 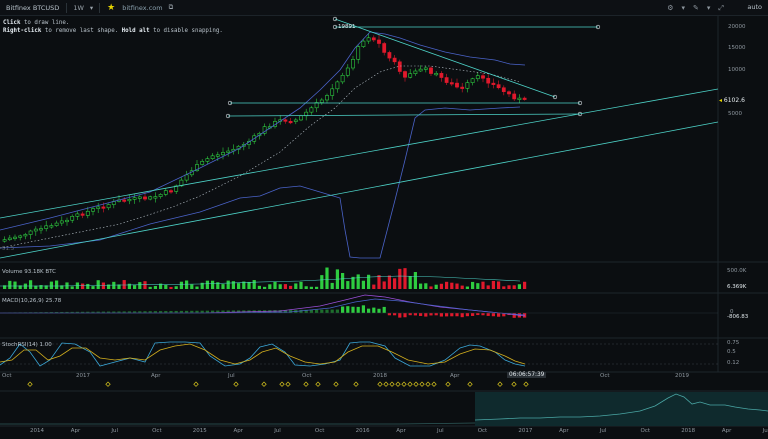 What do you see at coordinates (603, 431) in the screenshot?
I see `navigator-x-tick: Jul` at bounding box center [603, 431].